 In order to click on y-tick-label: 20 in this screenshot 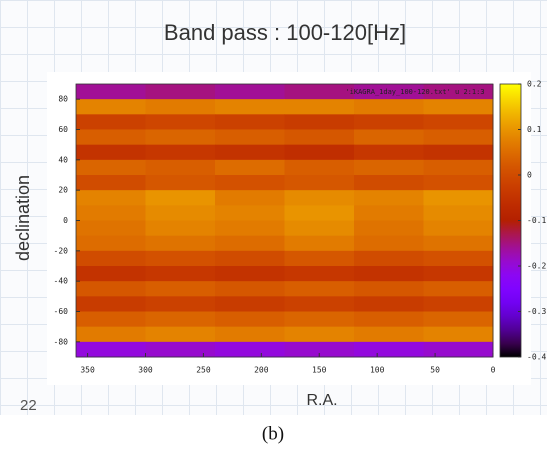, I will do `click(63, 190)`.